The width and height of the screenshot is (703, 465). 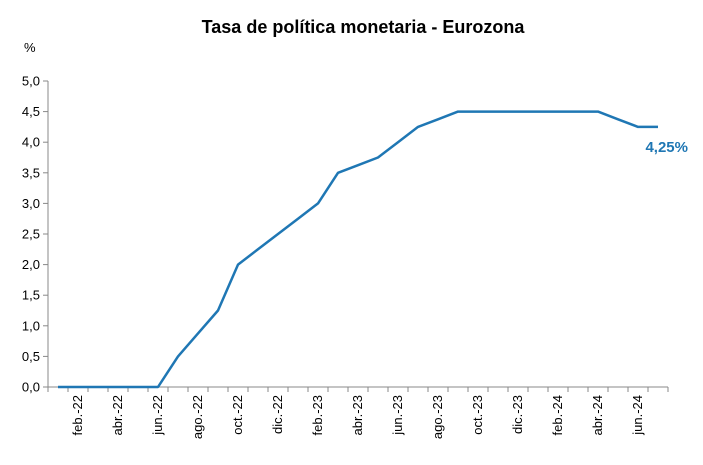 What do you see at coordinates (31, 111) in the screenshot?
I see `y-tick-label: 4,5` at bounding box center [31, 111].